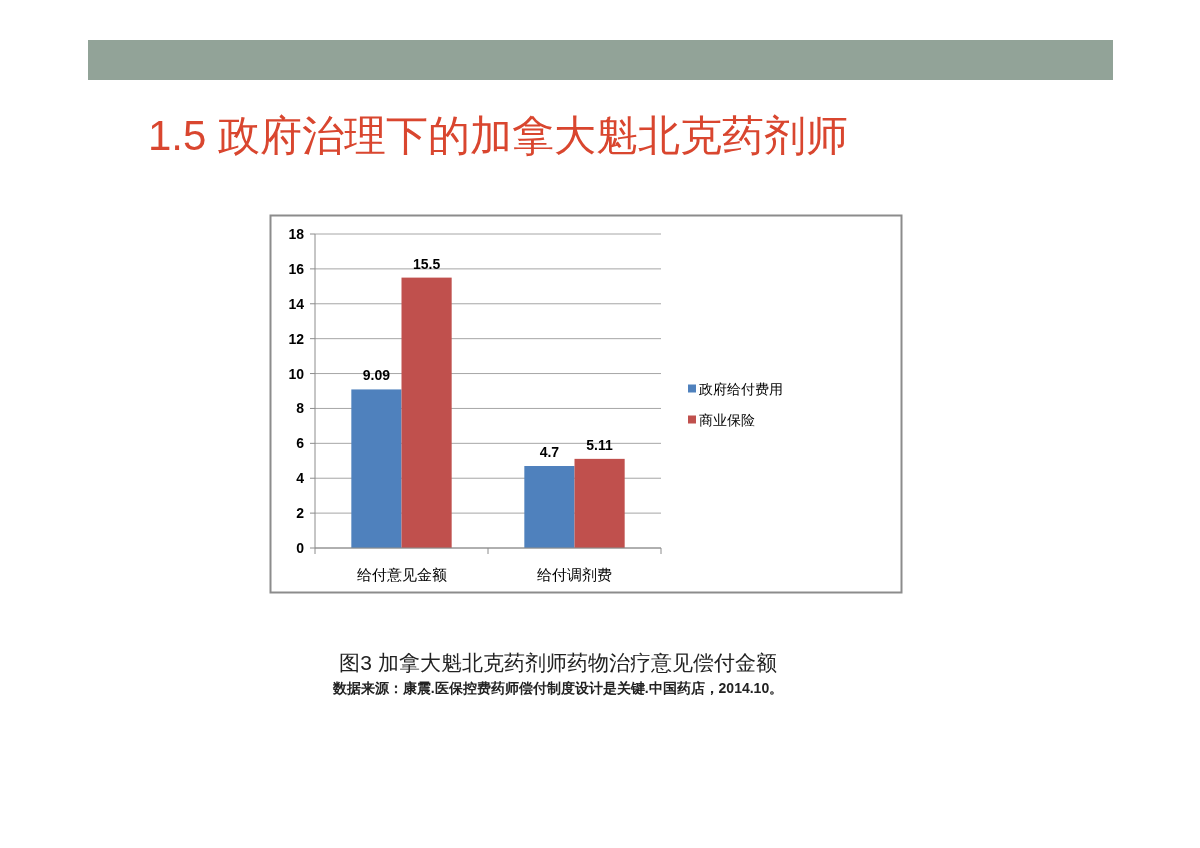 Image resolution: width=1200 pixels, height=848 pixels. Describe the element at coordinates (300, 408) in the screenshot. I see `y-tick-label: 8` at that location.